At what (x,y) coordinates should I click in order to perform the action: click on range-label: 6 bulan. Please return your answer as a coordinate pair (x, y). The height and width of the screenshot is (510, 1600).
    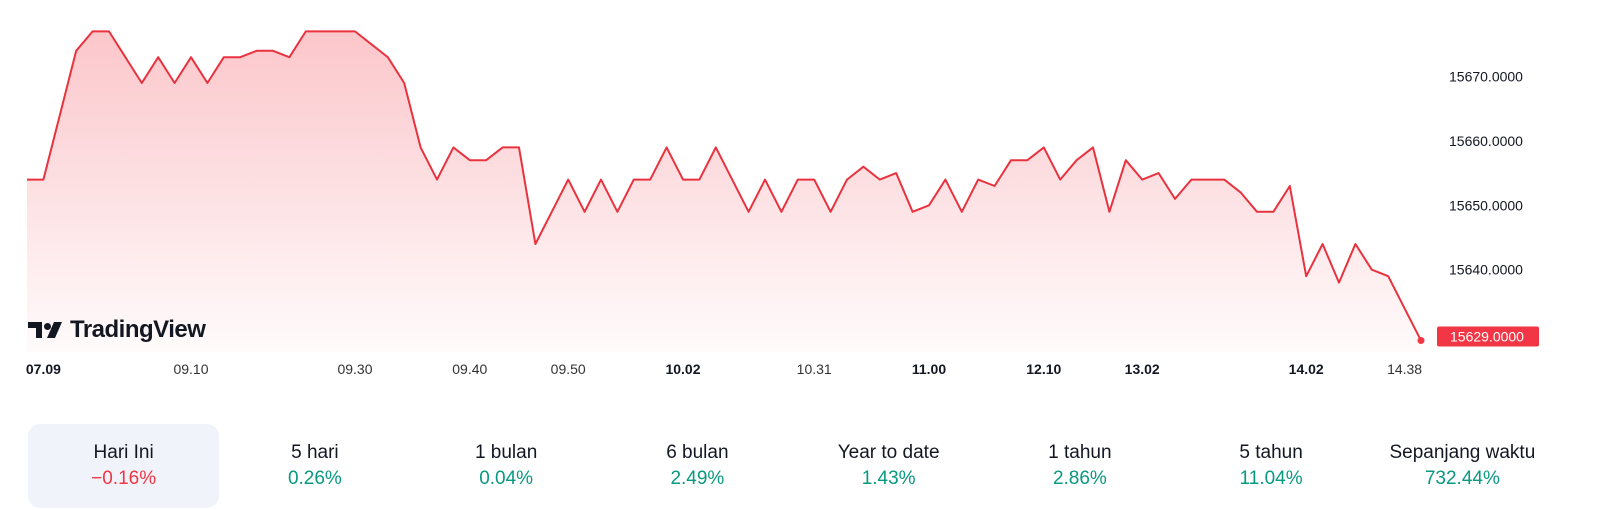
    Looking at the image, I should click on (697, 452).